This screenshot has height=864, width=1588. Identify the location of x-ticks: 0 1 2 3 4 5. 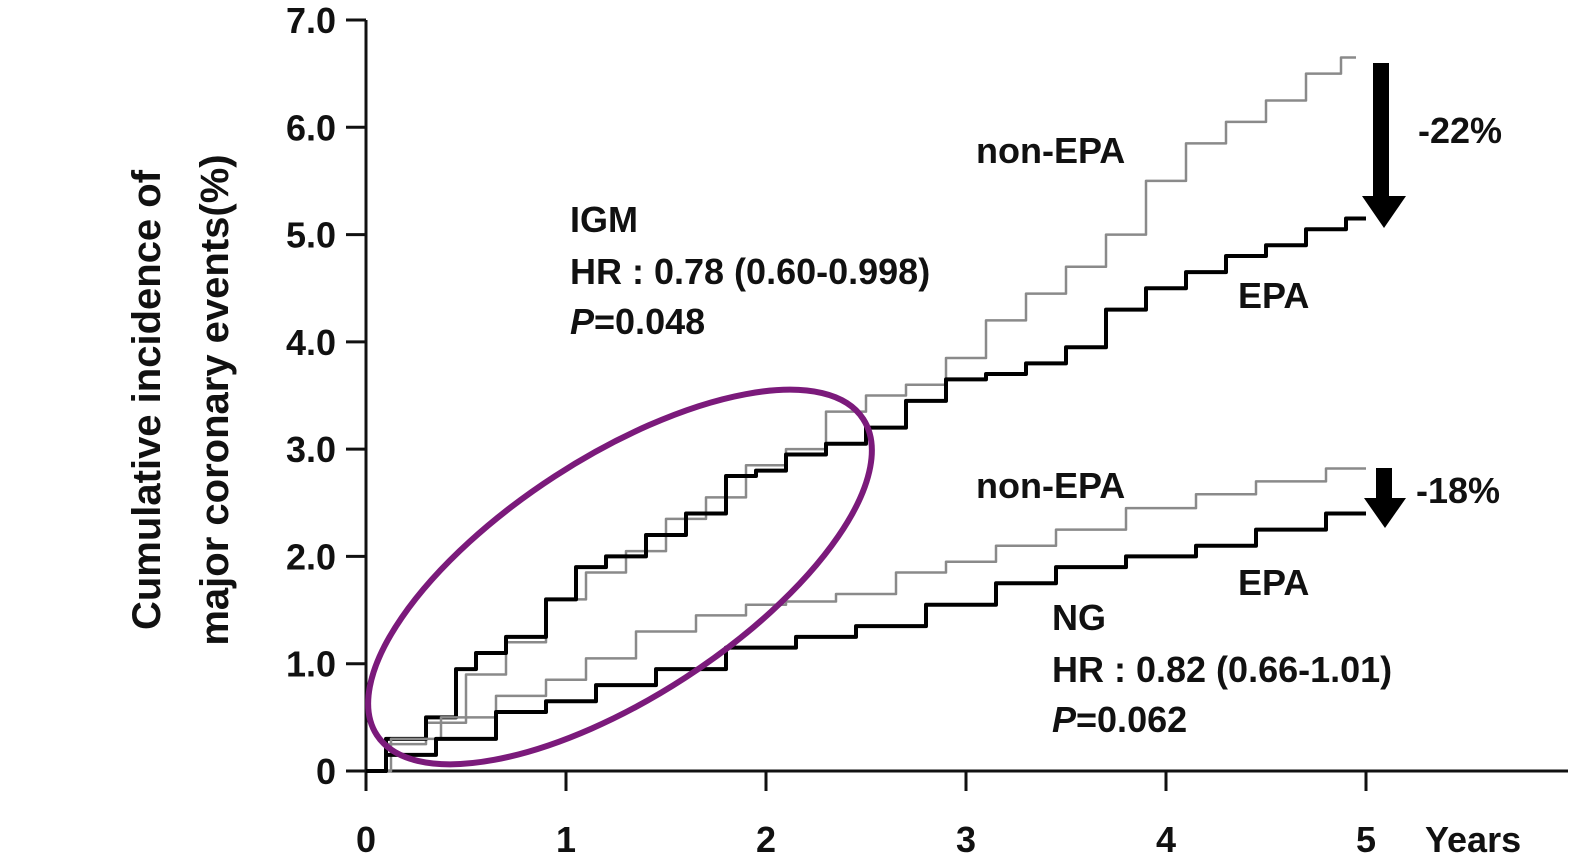
(866, 815).